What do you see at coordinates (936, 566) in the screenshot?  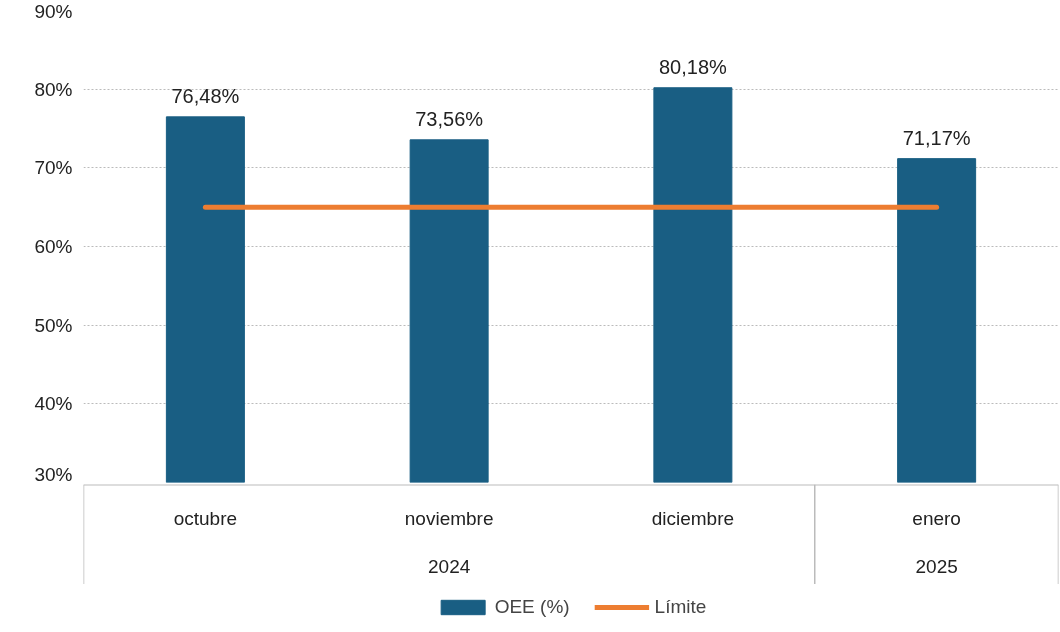 I see `text: 2025` at bounding box center [936, 566].